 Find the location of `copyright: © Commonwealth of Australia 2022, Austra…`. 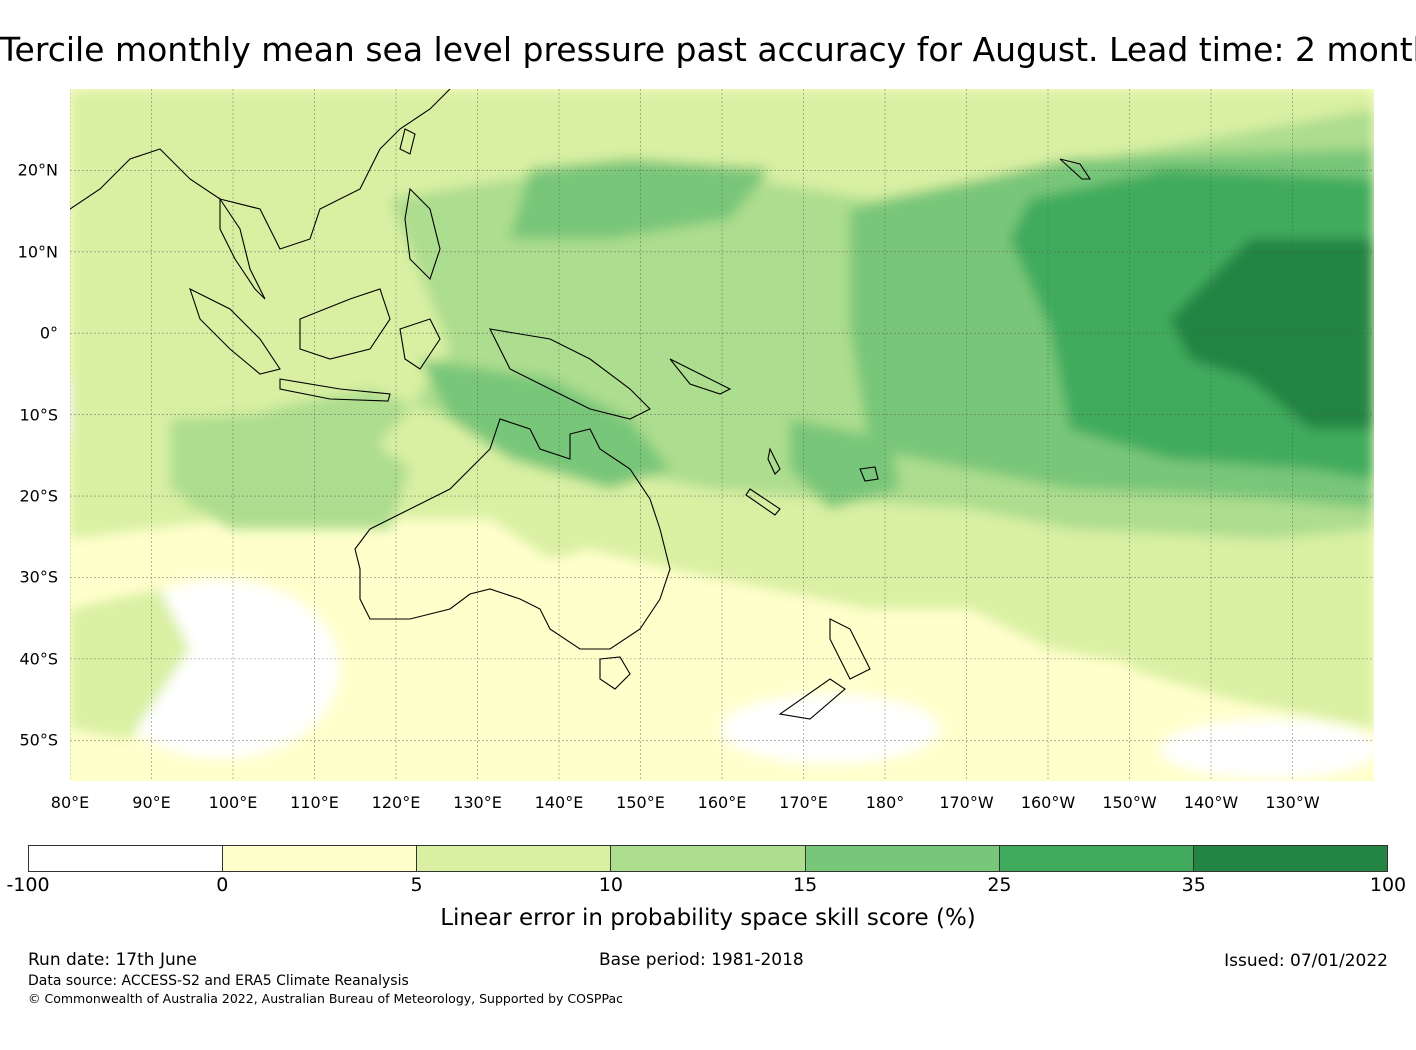

copyright: © Commonwealth of Australia 2022, Austra… is located at coordinates (325, 998).